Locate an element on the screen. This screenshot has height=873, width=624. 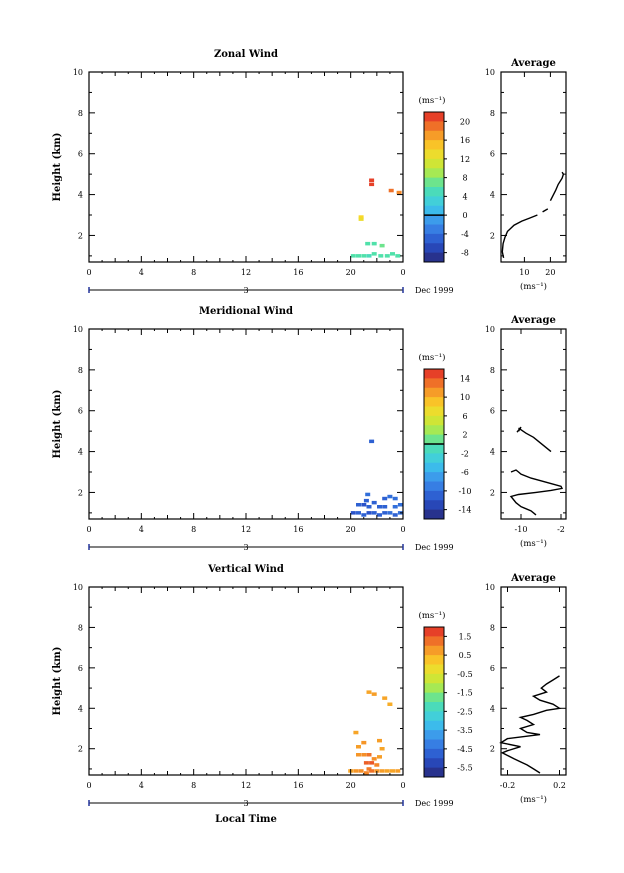
average-x-tick-label: -10 is located at coordinates (521, 529).